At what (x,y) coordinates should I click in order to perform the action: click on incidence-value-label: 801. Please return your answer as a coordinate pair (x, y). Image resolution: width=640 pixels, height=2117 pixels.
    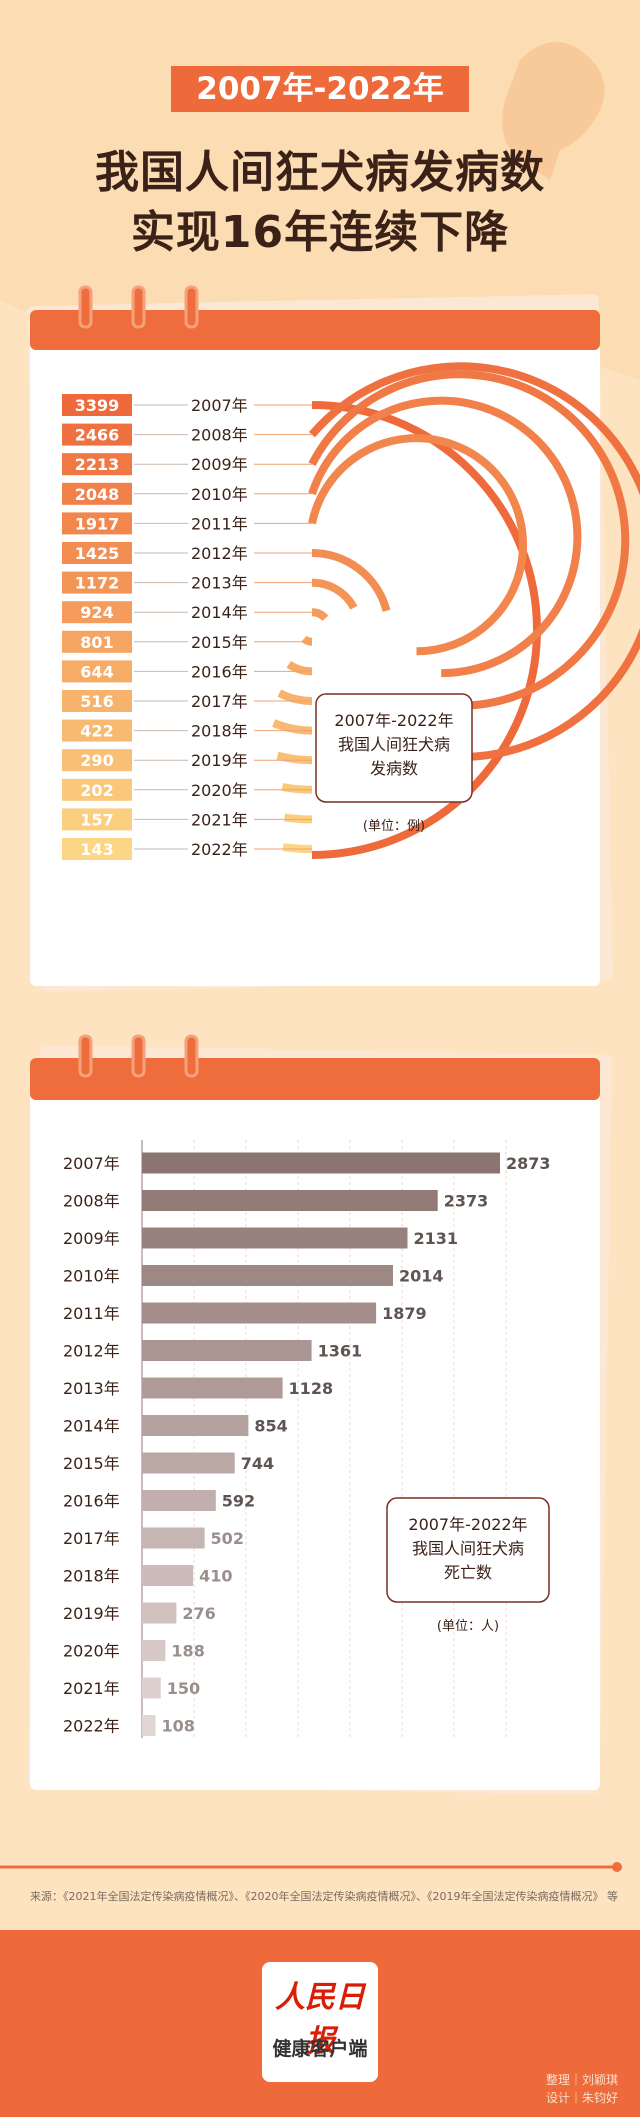
    Looking at the image, I should click on (96, 642).